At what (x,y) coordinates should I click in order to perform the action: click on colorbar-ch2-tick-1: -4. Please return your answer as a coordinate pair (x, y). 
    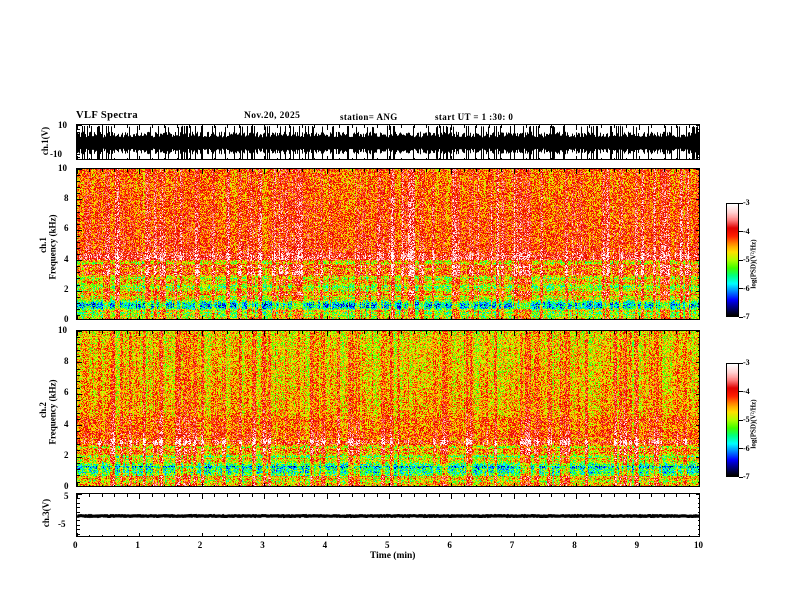
    Looking at the image, I should click on (746, 391).